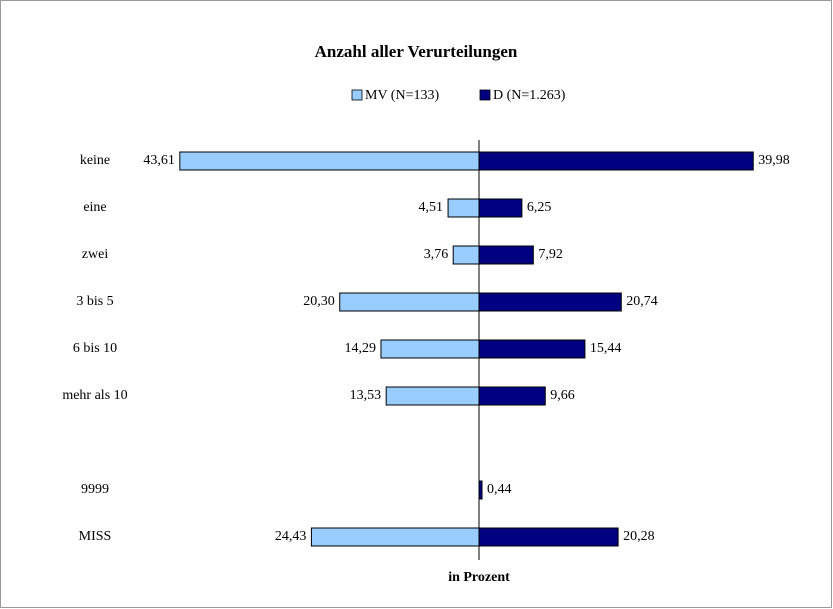 The width and height of the screenshot is (833, 609). I want to click on category-label: zwei, so click(95, 254).